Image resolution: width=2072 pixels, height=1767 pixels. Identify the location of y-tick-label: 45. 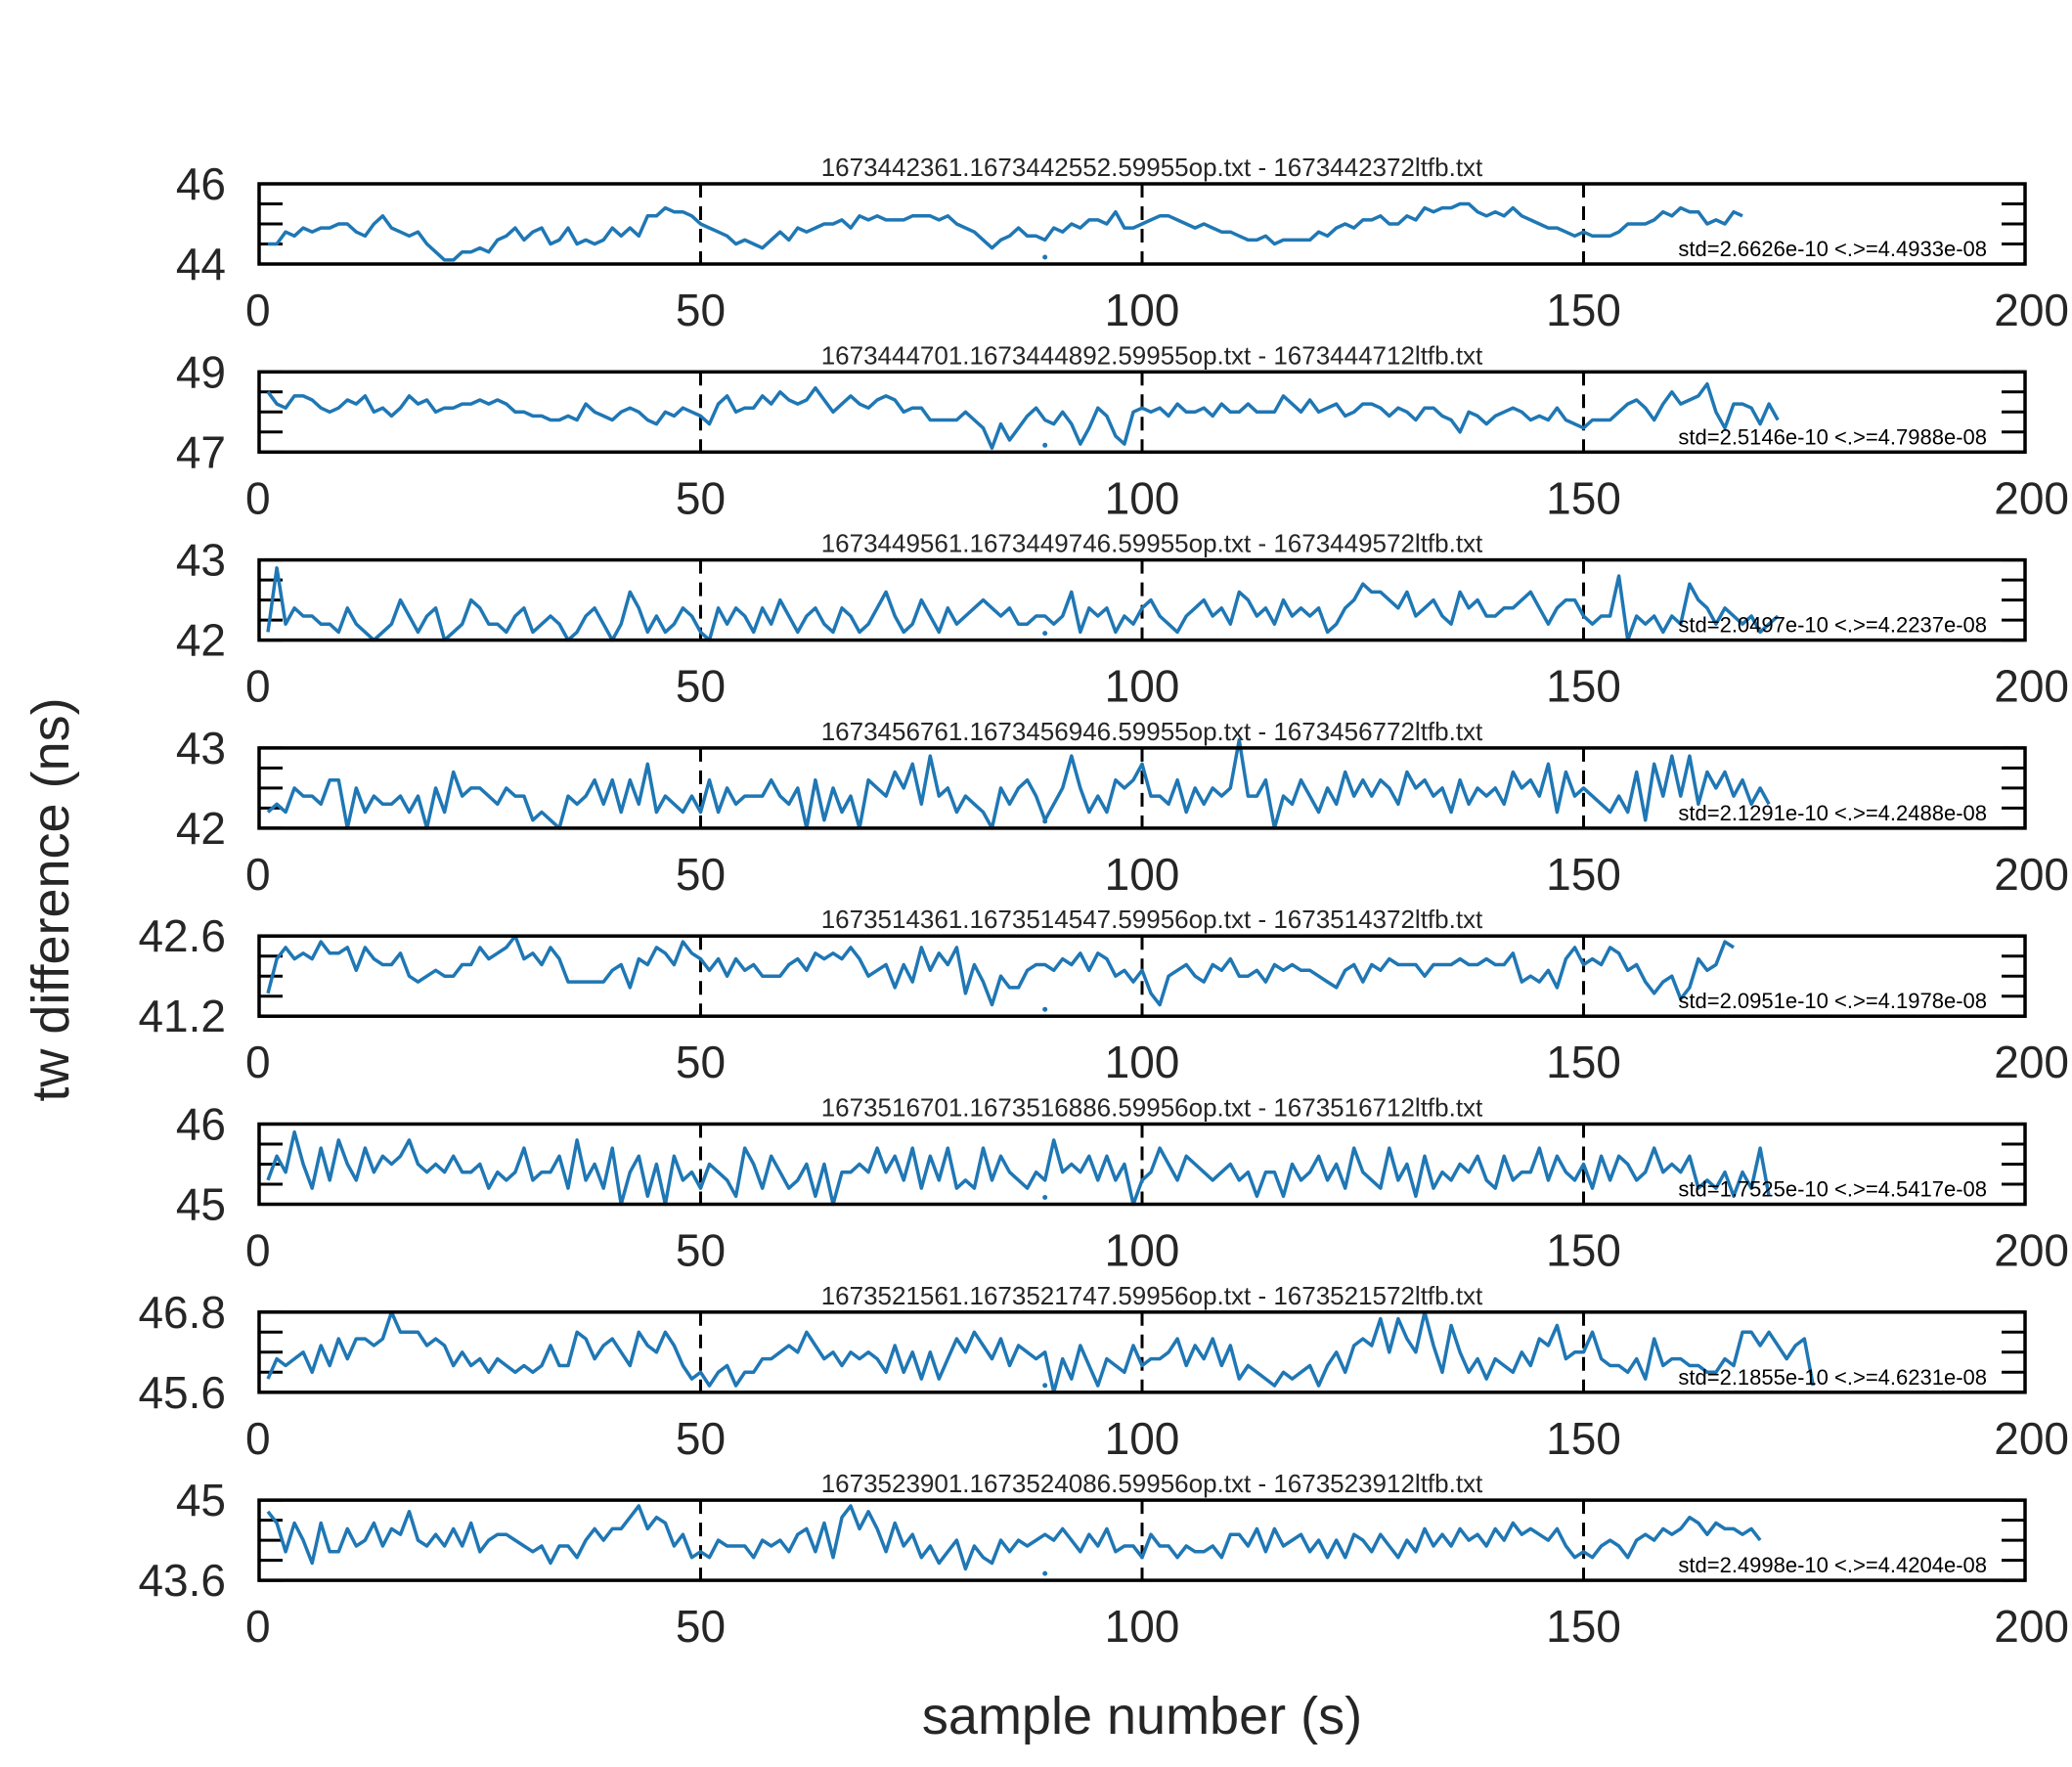
(201, 1500).